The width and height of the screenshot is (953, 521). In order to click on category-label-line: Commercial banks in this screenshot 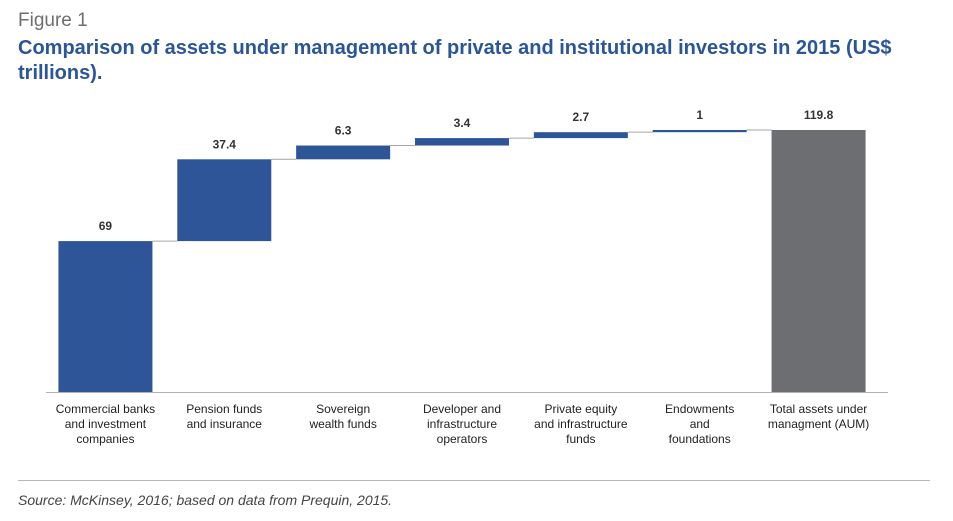, I will do `click(105, 409)`.